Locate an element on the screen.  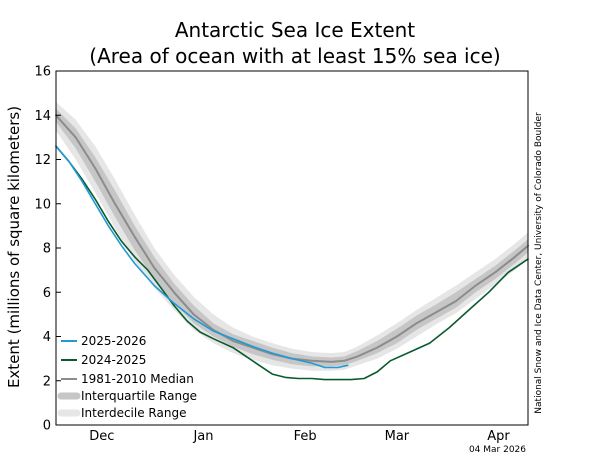
y-tick-label: 8 is located at coordinates (47, 249).